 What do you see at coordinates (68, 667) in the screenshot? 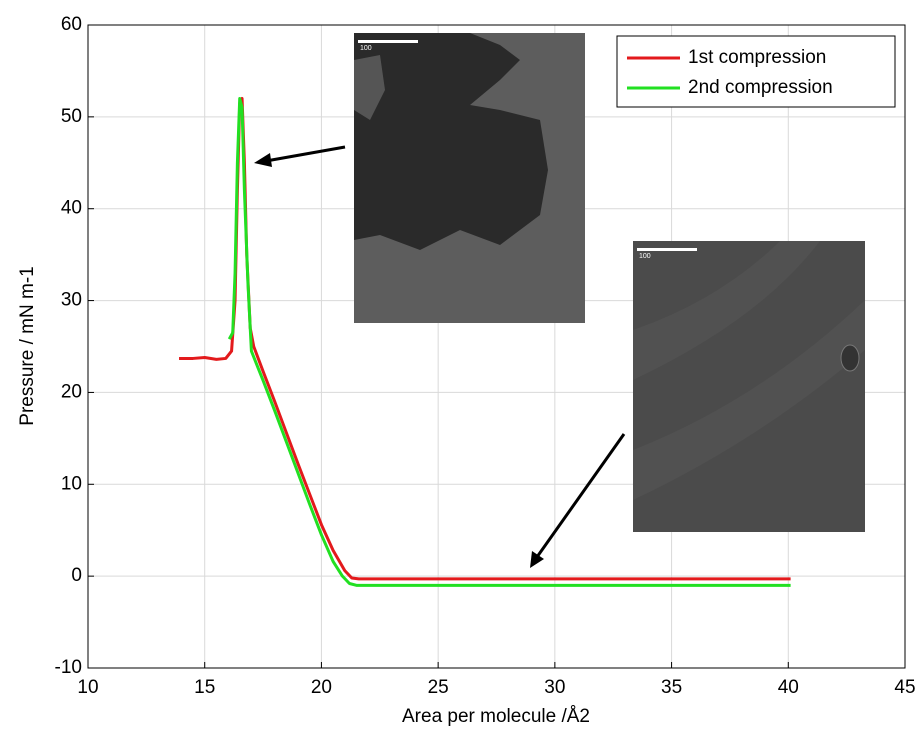
I see `y-tick-label: -10` at bounding box center [68, 667].